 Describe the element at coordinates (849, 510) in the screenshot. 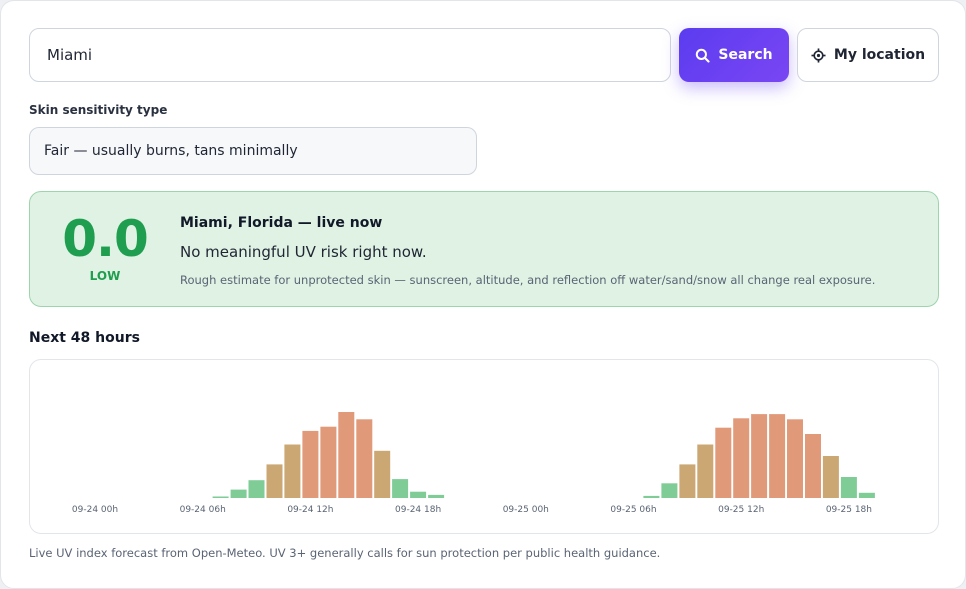

I see `x-tick-label: 09-25 18h` at that location.